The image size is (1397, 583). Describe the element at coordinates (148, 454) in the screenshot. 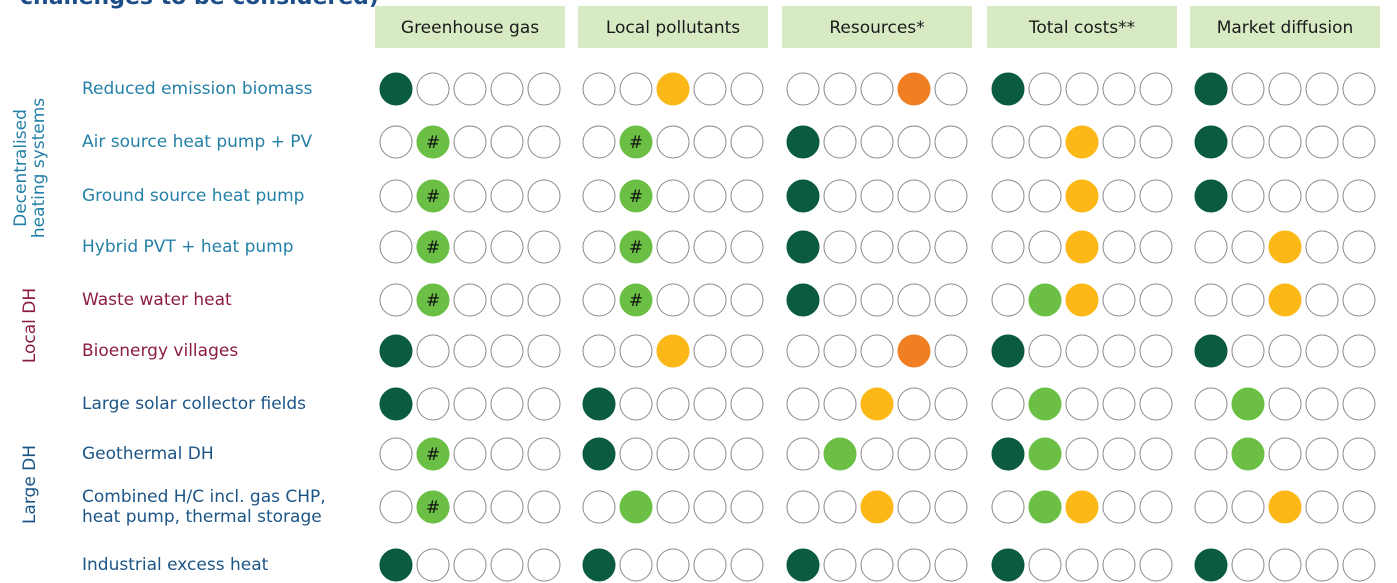

I see `row-label: Geothermal DH` at that location.